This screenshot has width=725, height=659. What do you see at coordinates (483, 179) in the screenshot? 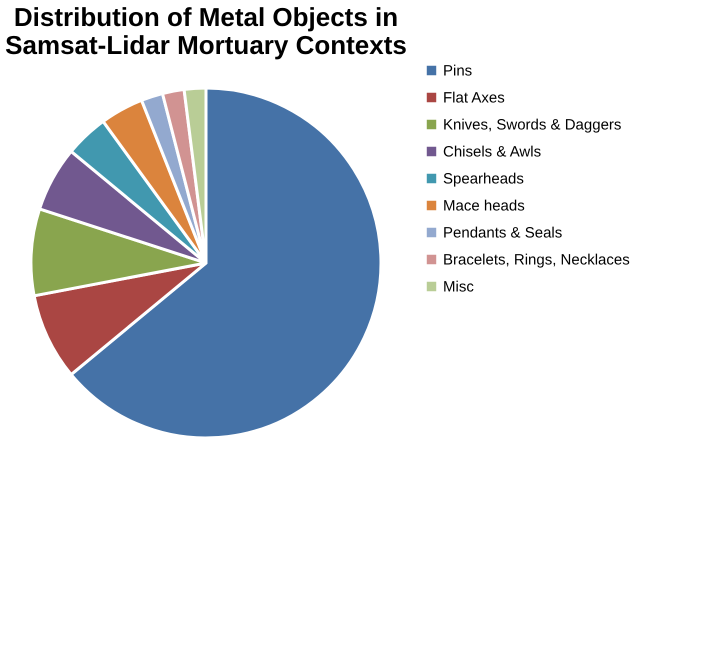
I see `legend-label: Spearheads` at bounding box center [483, 179].